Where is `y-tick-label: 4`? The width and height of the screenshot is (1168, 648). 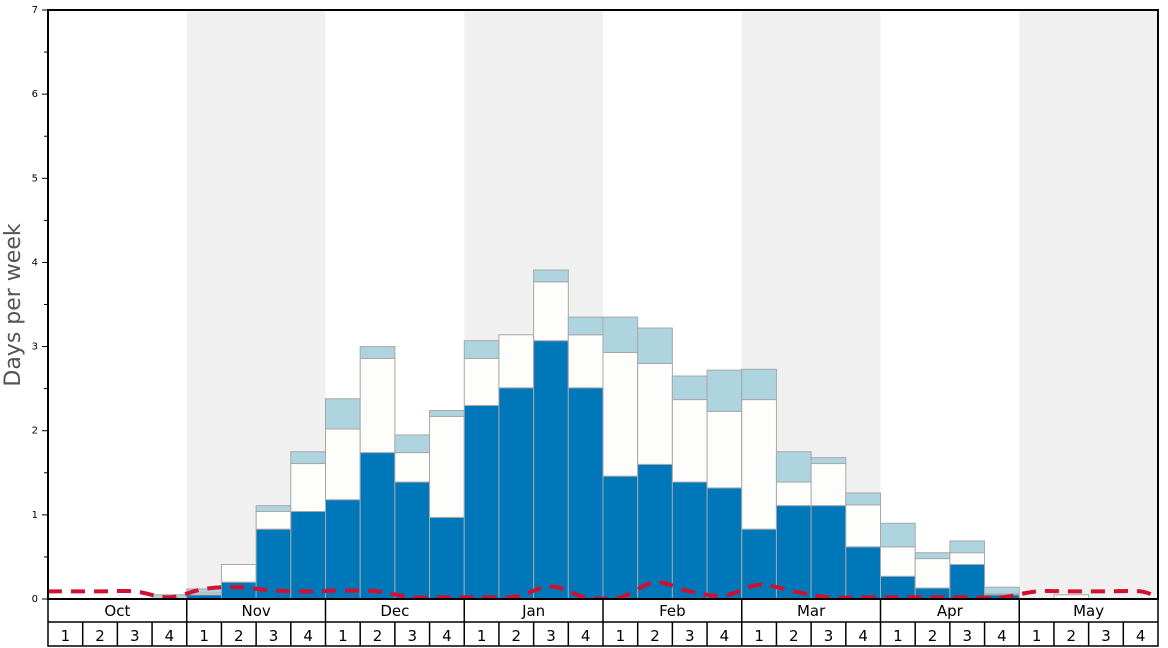
y-tick-label: 4 is located at coordinates (35, 262).